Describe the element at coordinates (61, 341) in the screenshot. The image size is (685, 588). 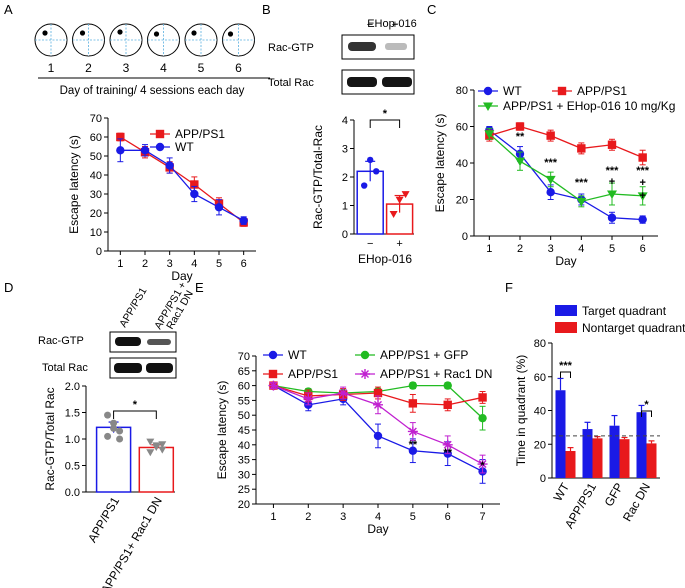
I see `blot-d-row-gtp: Rac-GTP` at that location.